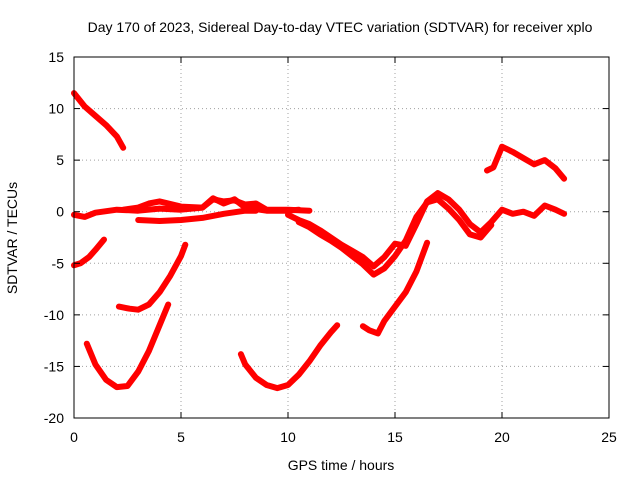 Image resolution: width=640 pixels, height=480 pixels. What do you see at coordinates (502, 437) in the screenshot?
I see `x-tick-label: 20` at bounding box center [502, 437].